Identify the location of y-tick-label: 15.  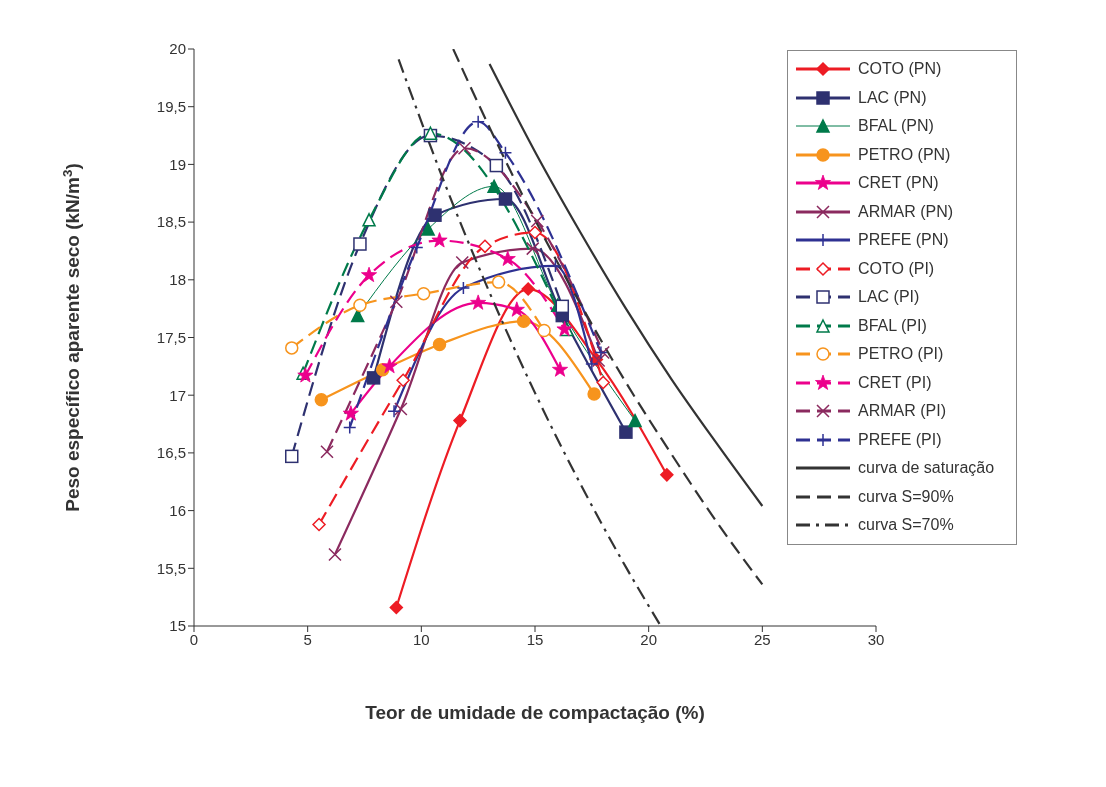
(177, 626).